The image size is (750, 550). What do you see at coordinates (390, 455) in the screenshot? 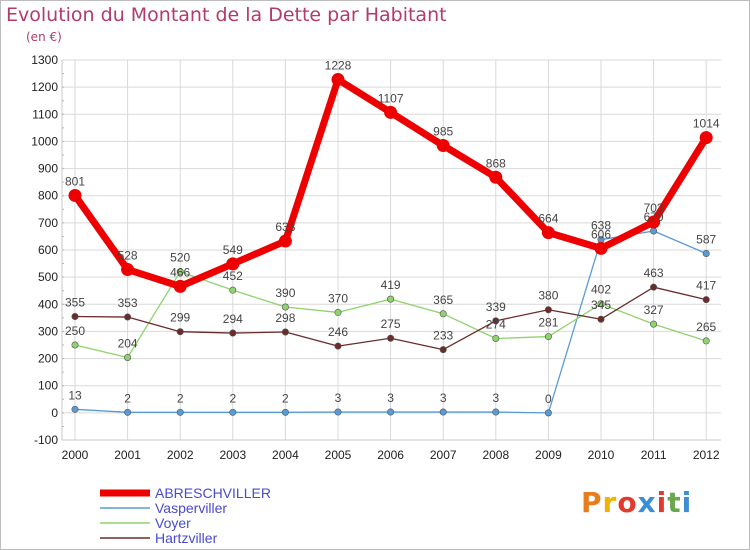
I see `x-tick-label: 2006` at bounding box center [390, 455].